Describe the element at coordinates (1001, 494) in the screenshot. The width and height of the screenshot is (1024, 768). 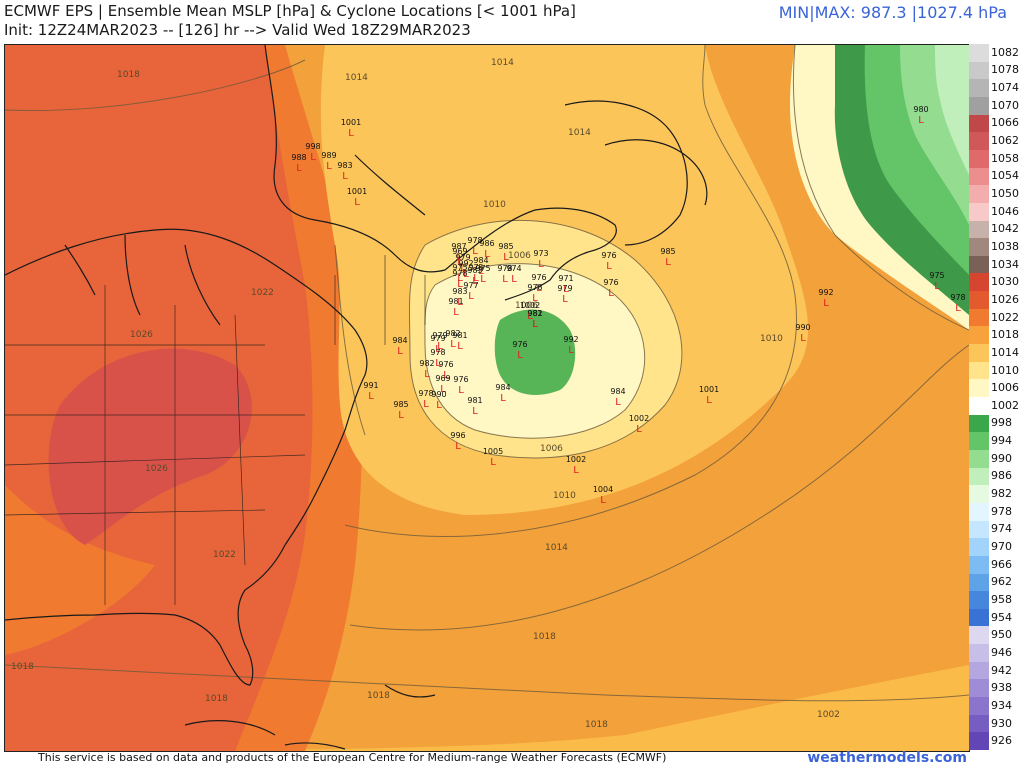
I see `legend-label: 982` at that location.